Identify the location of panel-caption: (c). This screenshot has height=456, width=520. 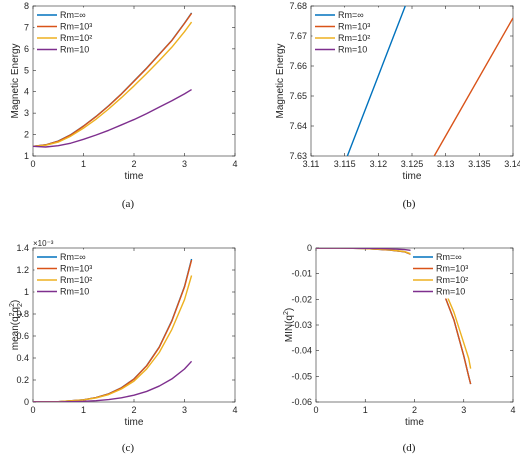
(128, 448).